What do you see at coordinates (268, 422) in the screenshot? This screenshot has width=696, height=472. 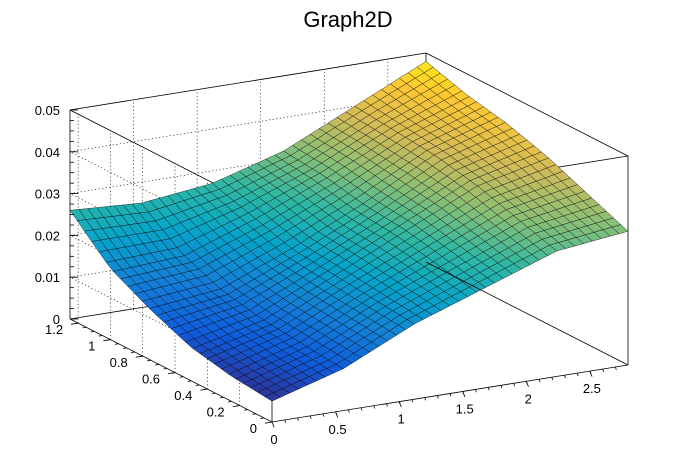 I see `y-tick` at bounding box center [268, 422].